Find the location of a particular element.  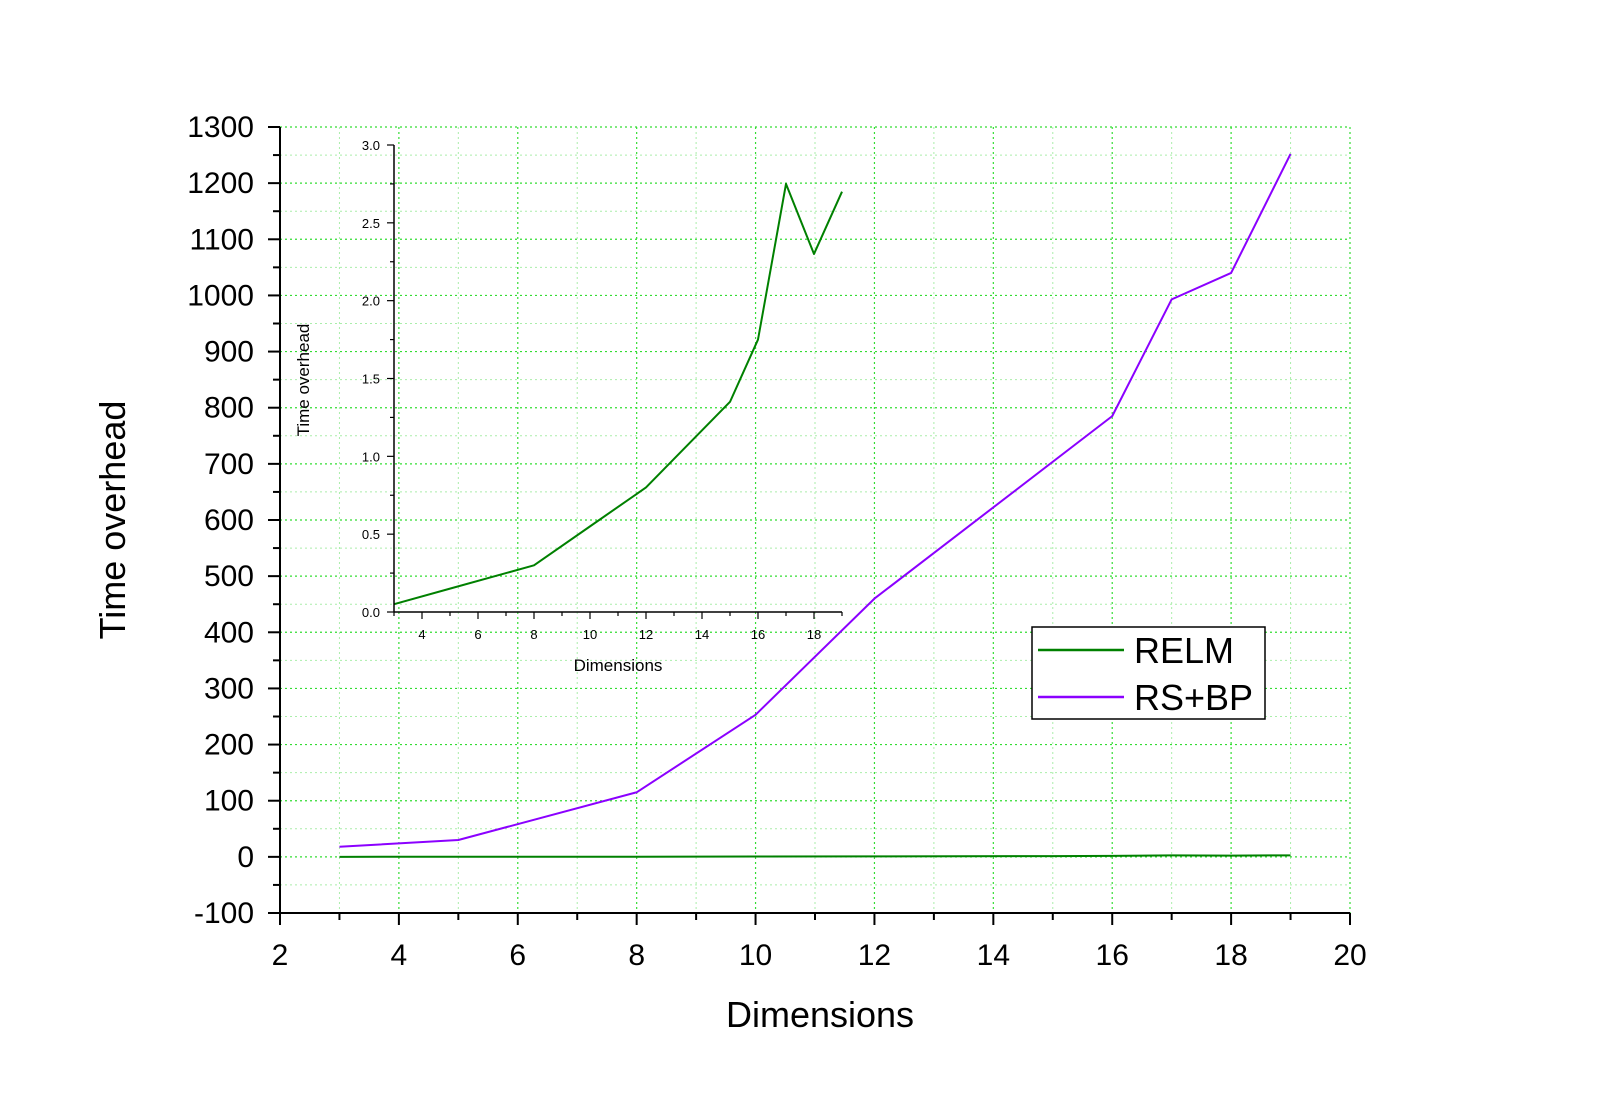

y-tick-label: 200 is located at coordinates (229, 745).